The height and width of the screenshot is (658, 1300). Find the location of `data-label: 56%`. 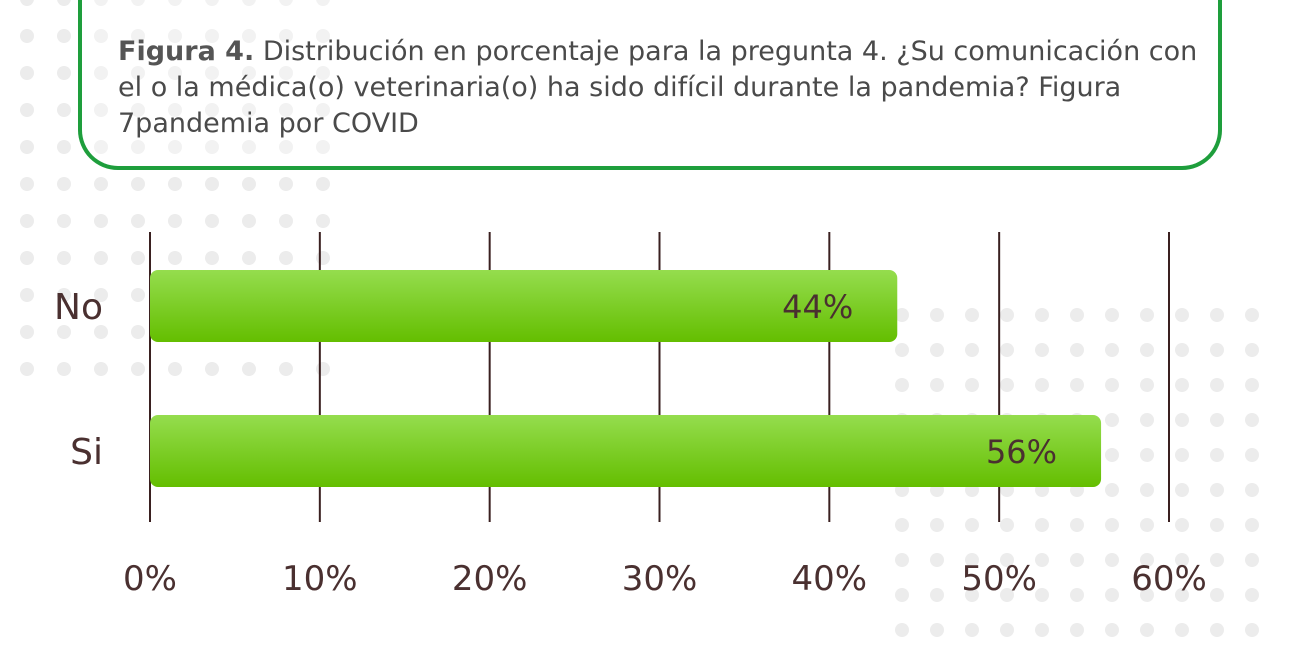

data-label: 56% is located at coordinates (1021, 452).